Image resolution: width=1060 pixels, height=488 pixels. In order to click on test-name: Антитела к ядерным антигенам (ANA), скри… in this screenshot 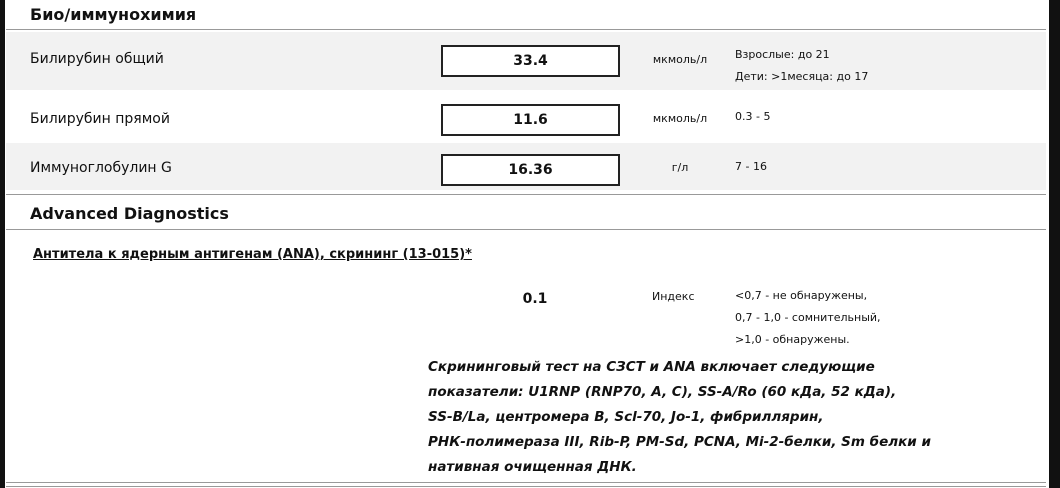, I will do `click(252, 254)`.